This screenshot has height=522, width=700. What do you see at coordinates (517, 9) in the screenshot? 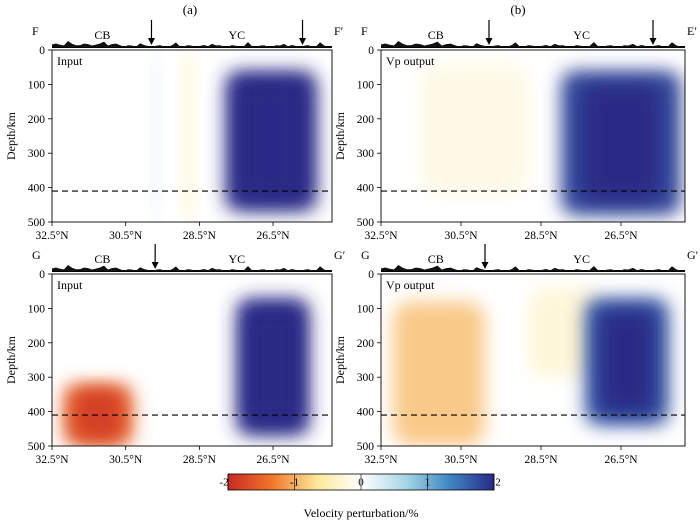
I see `panel-b-label: (b)` at bounding box center [517, 9].